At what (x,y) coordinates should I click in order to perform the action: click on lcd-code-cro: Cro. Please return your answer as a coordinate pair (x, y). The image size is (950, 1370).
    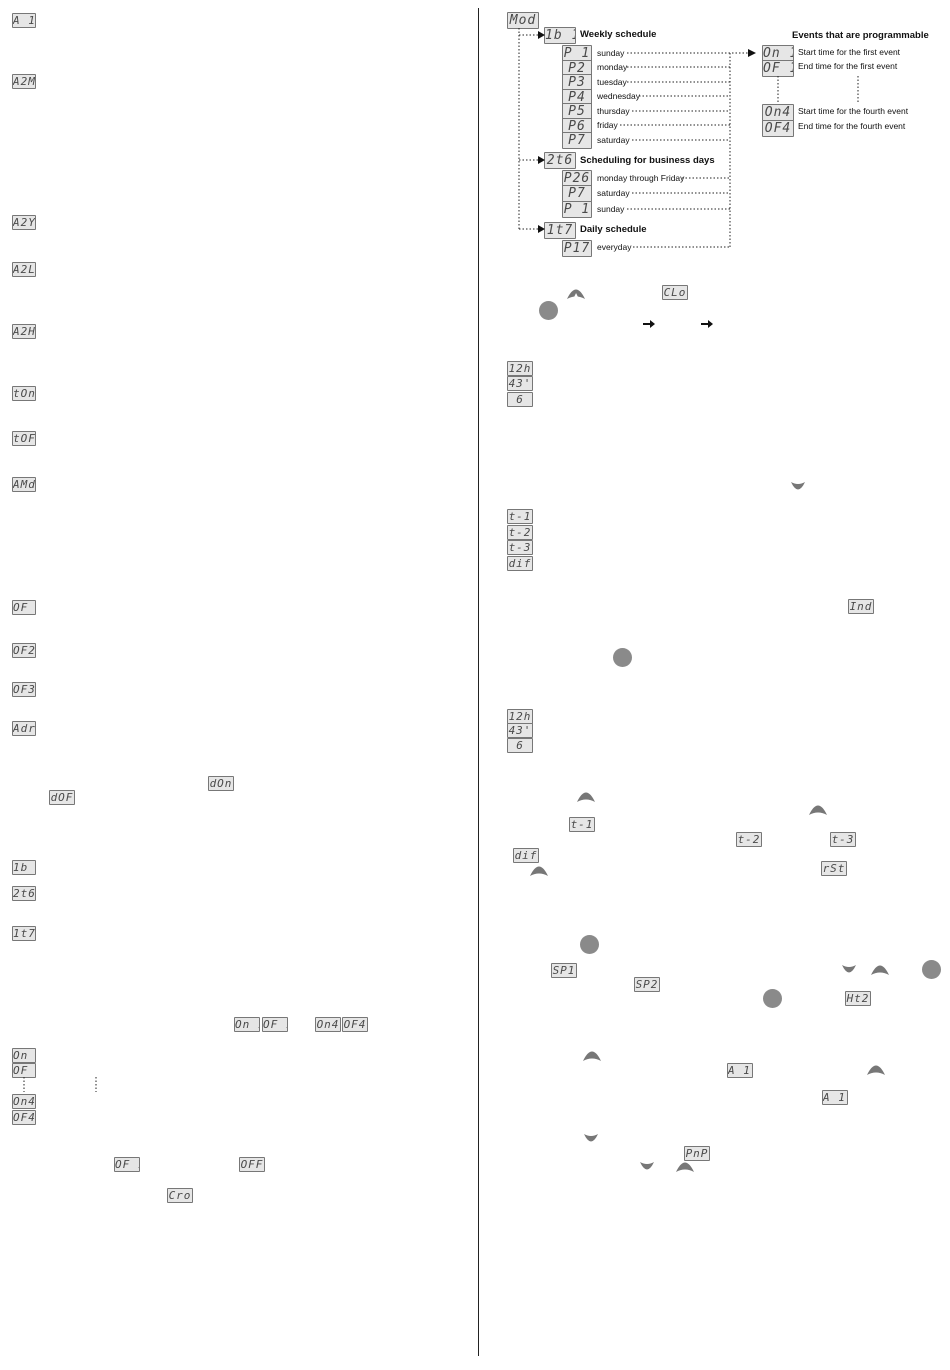
    Looking at the image, I should click on (180, 1195).